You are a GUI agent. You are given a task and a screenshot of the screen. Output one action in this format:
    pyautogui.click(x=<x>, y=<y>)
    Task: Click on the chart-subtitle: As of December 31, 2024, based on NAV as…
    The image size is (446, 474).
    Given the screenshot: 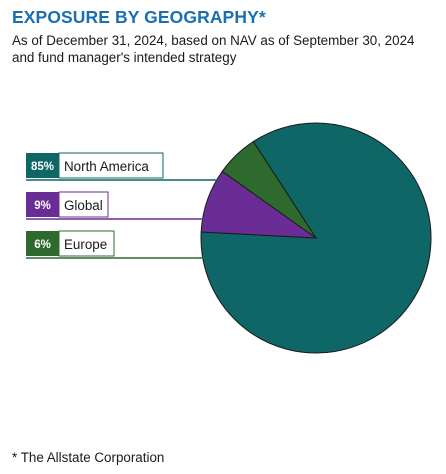 What is the action you would take?
    pyautogui.click(x=227, y=49)
    